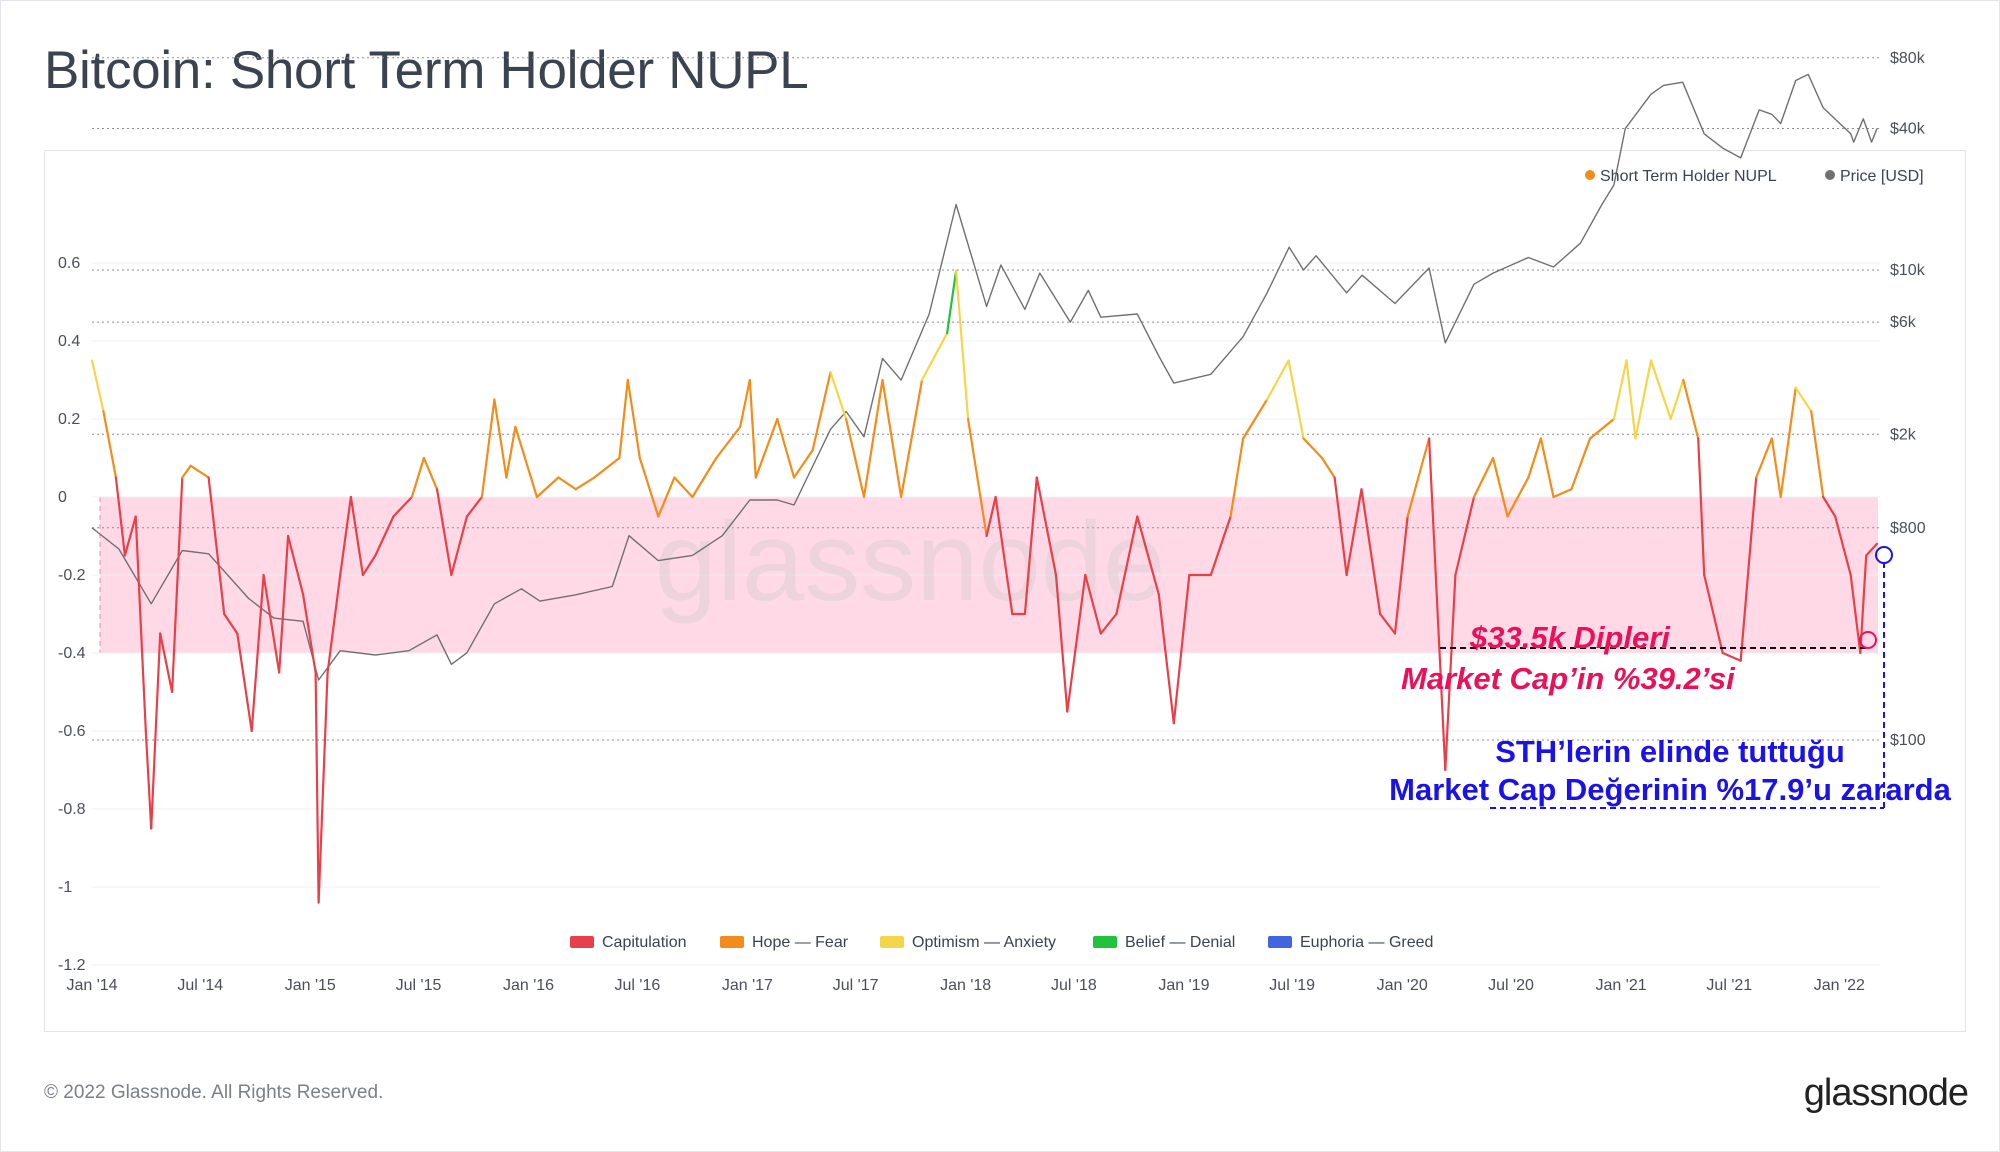 The width and height of the screenshot is (2000, 1152). I want to click on x-tick-label: Jan '20, so click(1402, 985).